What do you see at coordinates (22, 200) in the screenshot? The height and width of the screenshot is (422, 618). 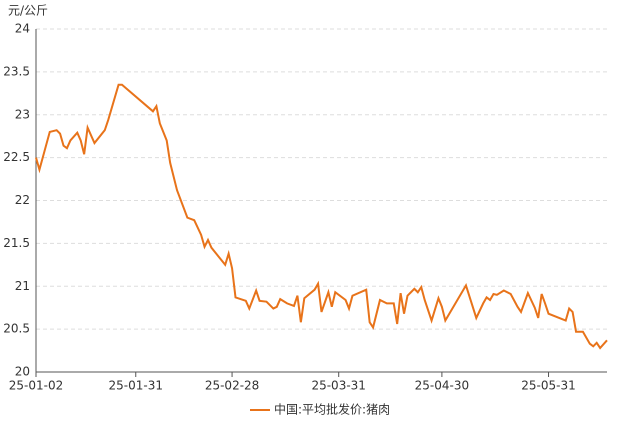 I see `y-tick-label: 22` at bounding box center [22, 200].